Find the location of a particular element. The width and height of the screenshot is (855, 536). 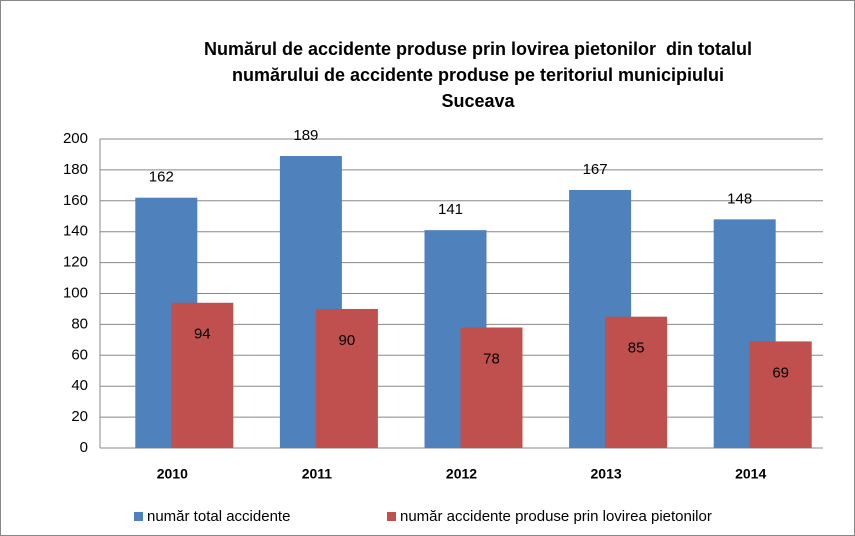

value-label: 78 is located at coordinates (491, 358).